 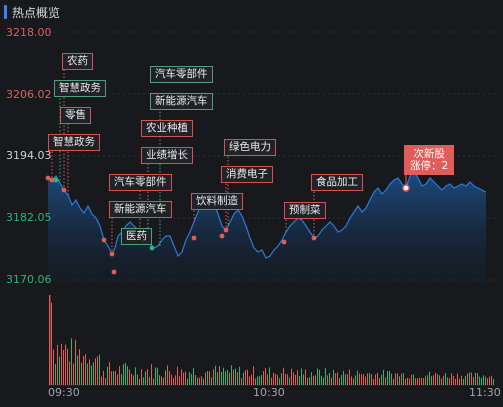 I want to click on tag-food-processing: 食品加工, so click(x=337, y=182).